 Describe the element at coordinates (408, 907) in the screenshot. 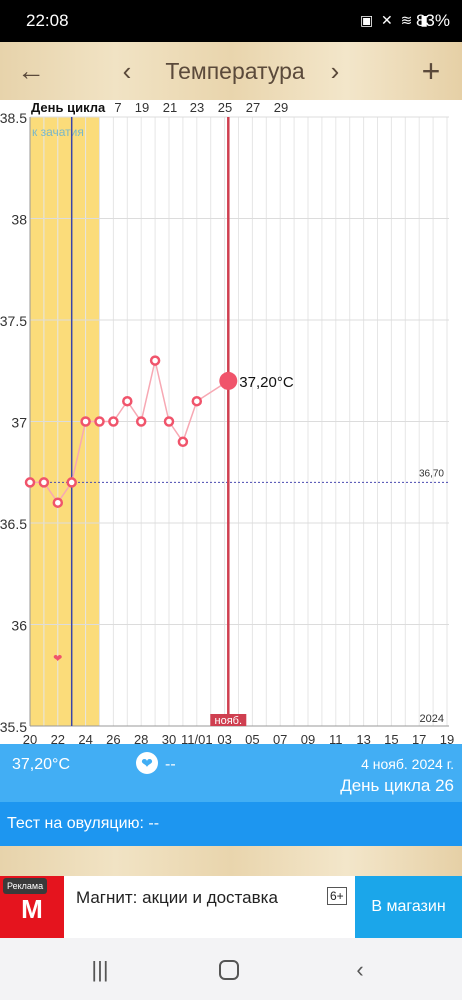

I see `ad-cta-button: В магазин` at that location.